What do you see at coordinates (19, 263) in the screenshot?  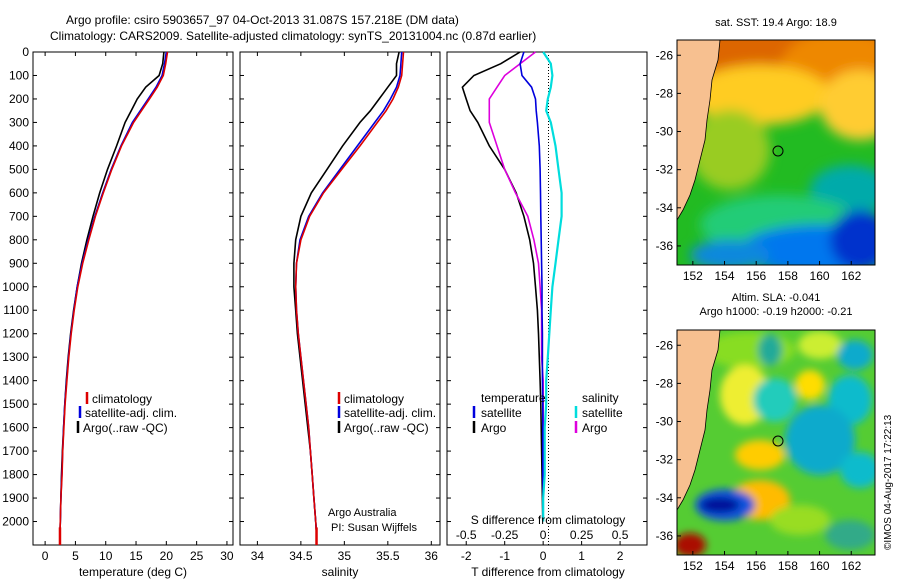 I see `y-tick-label: 900` at bounding box center [19, 263].